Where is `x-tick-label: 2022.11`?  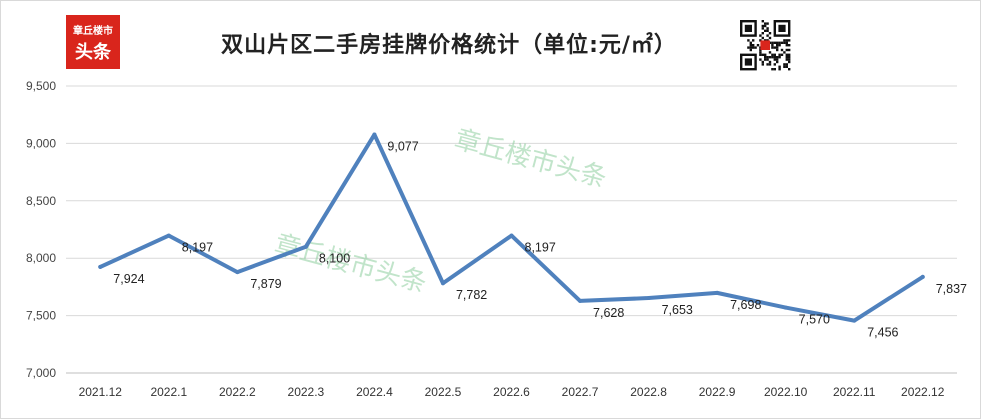 x-tick-label: 2022.11 is located at coordinates (854, 392).